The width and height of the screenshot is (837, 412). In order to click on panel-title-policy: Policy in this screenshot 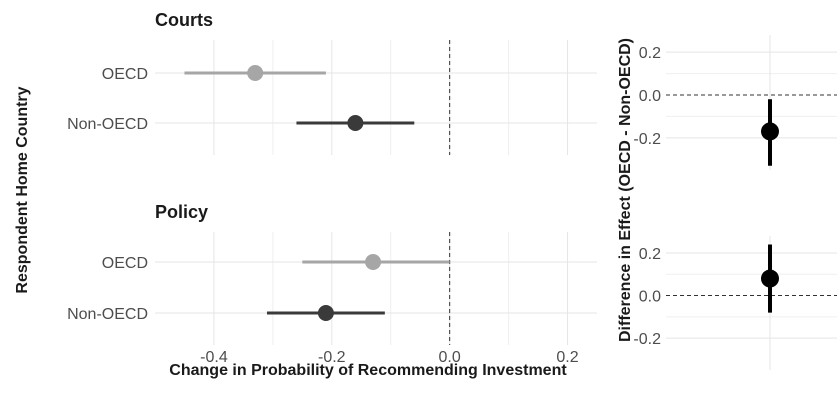, I will do `click(181, 212)`.